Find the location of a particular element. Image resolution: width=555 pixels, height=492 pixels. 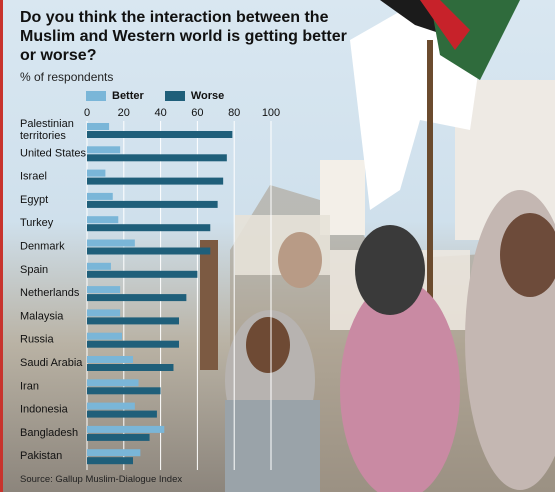

x-tick-label-80: 80 is located at coordinates (234, 113).